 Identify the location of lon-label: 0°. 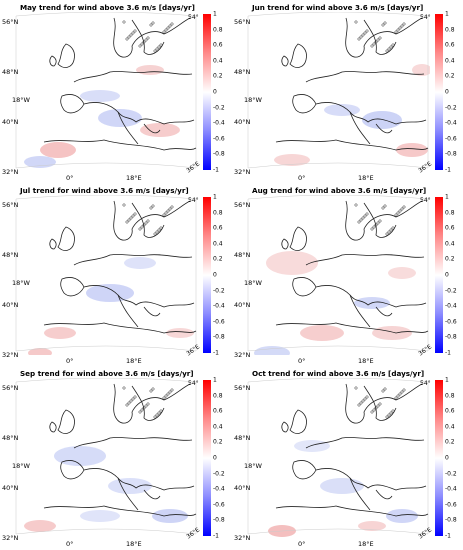
(302, 544).